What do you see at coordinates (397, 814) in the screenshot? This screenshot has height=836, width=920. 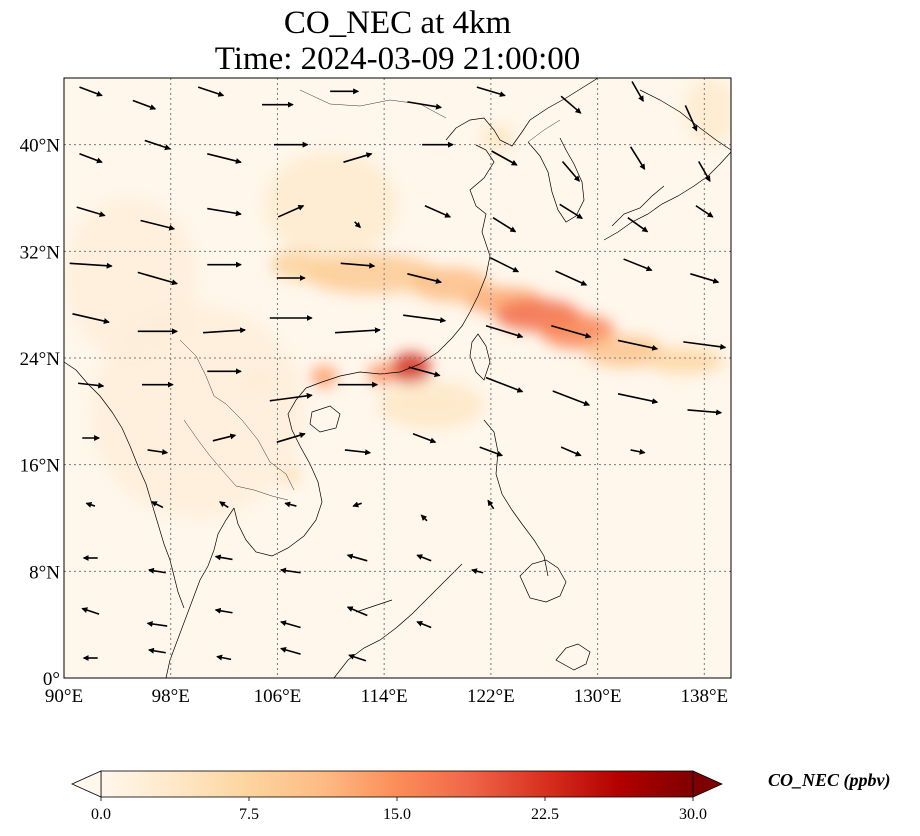 I see `colorbar-tick-label: 15.0` at bounding box center [397, 814].